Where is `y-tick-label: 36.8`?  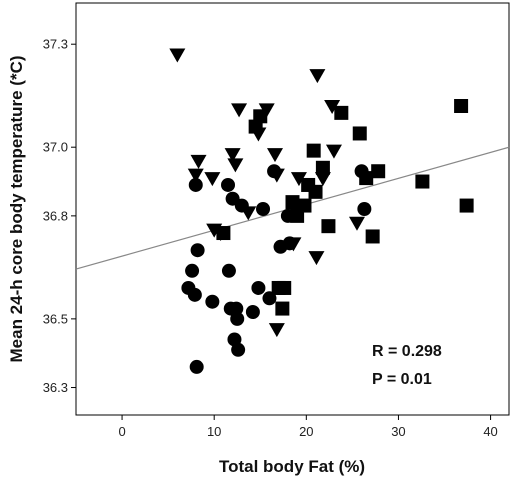 y-tick-label: 36.8 is located at coordinates (55, 215).